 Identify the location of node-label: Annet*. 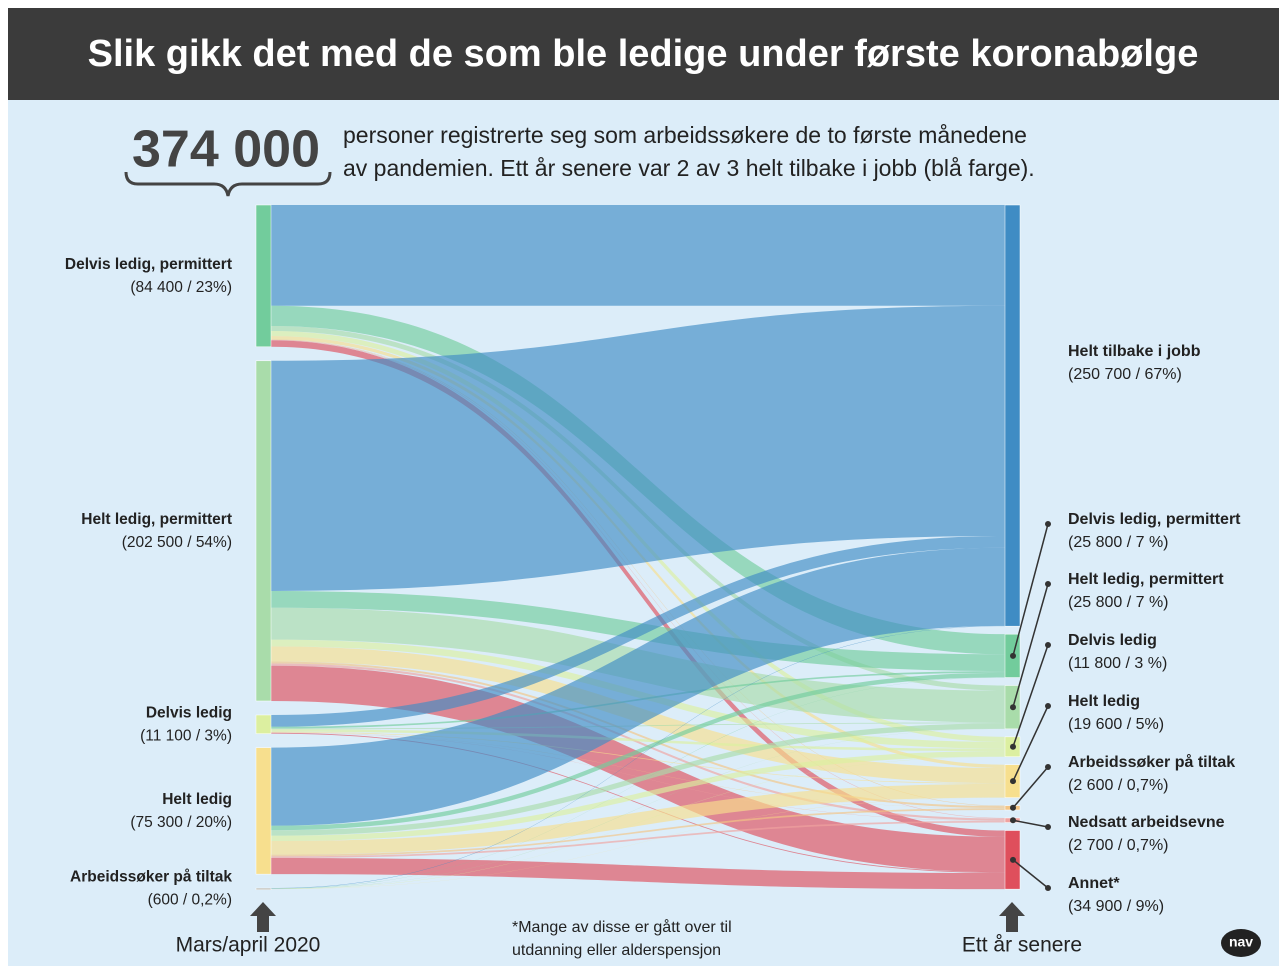
(1094, 883).